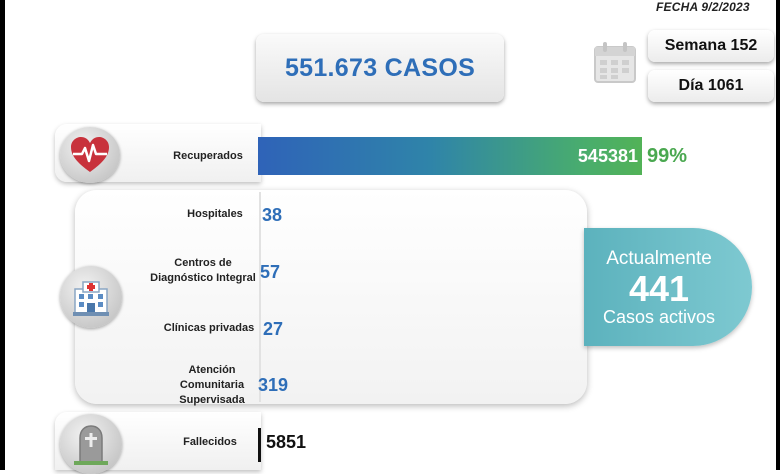  I want to click on cdi-label: Centros de Diagnóstico Integral, so click(203, 270).